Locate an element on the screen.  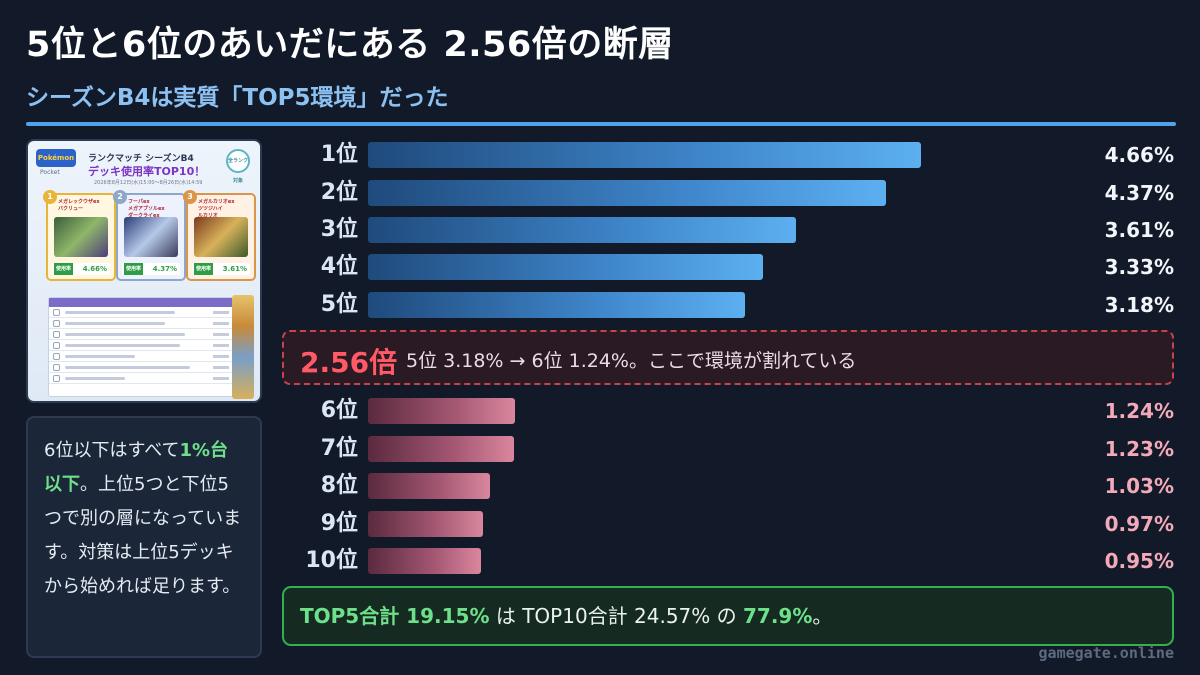
site-credit: gamegate.online is located at coordinates (1106, 653).